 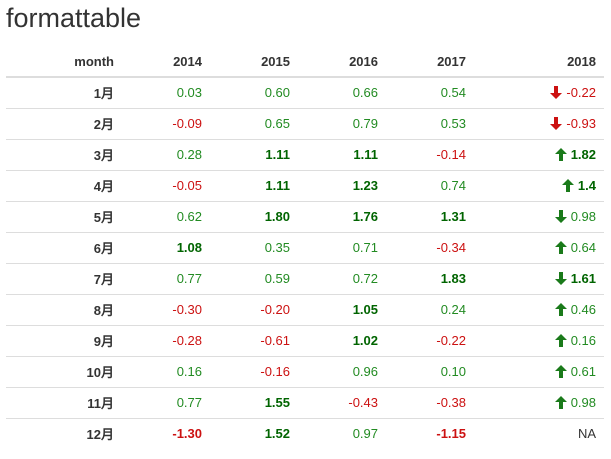 What do you see at coordinates (74, 18) in the screenshot?
I see `page-title: formattable` at bounding box center [74, 18].